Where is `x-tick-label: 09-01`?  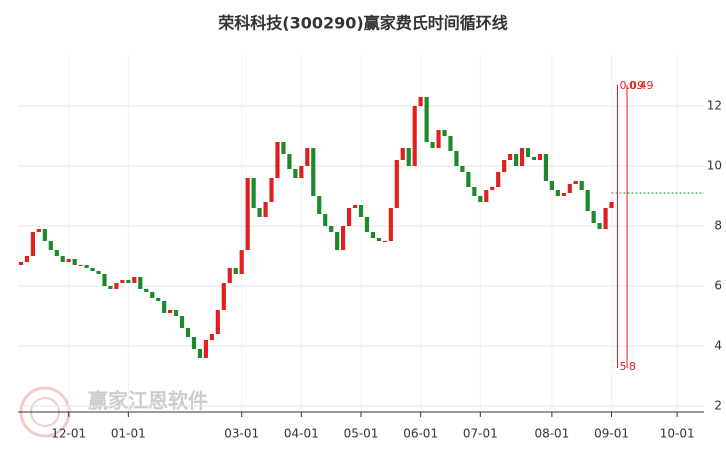 x-tick-label: 09-01 is located at coordinates (611, 434).